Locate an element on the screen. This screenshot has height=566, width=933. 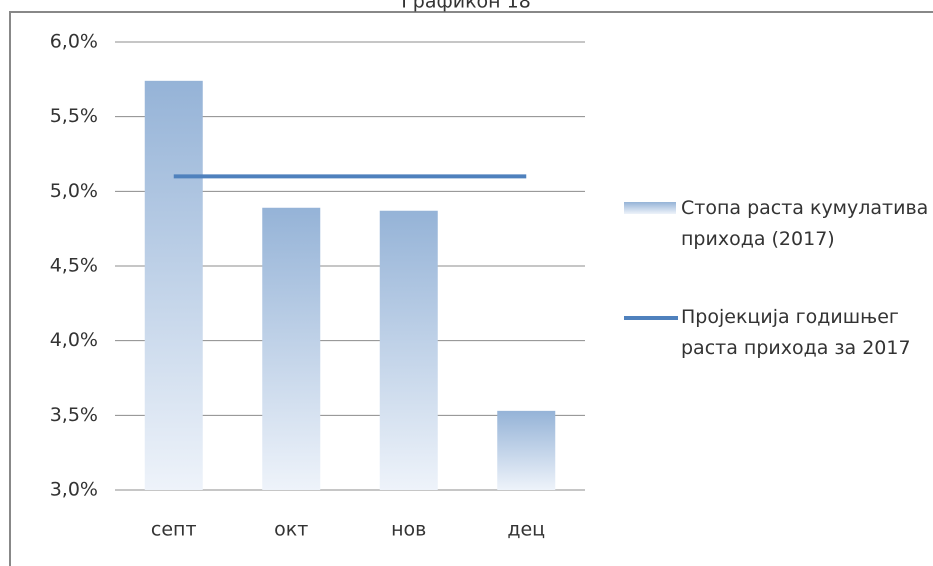
title-bg is located at coordinates (466, 5).